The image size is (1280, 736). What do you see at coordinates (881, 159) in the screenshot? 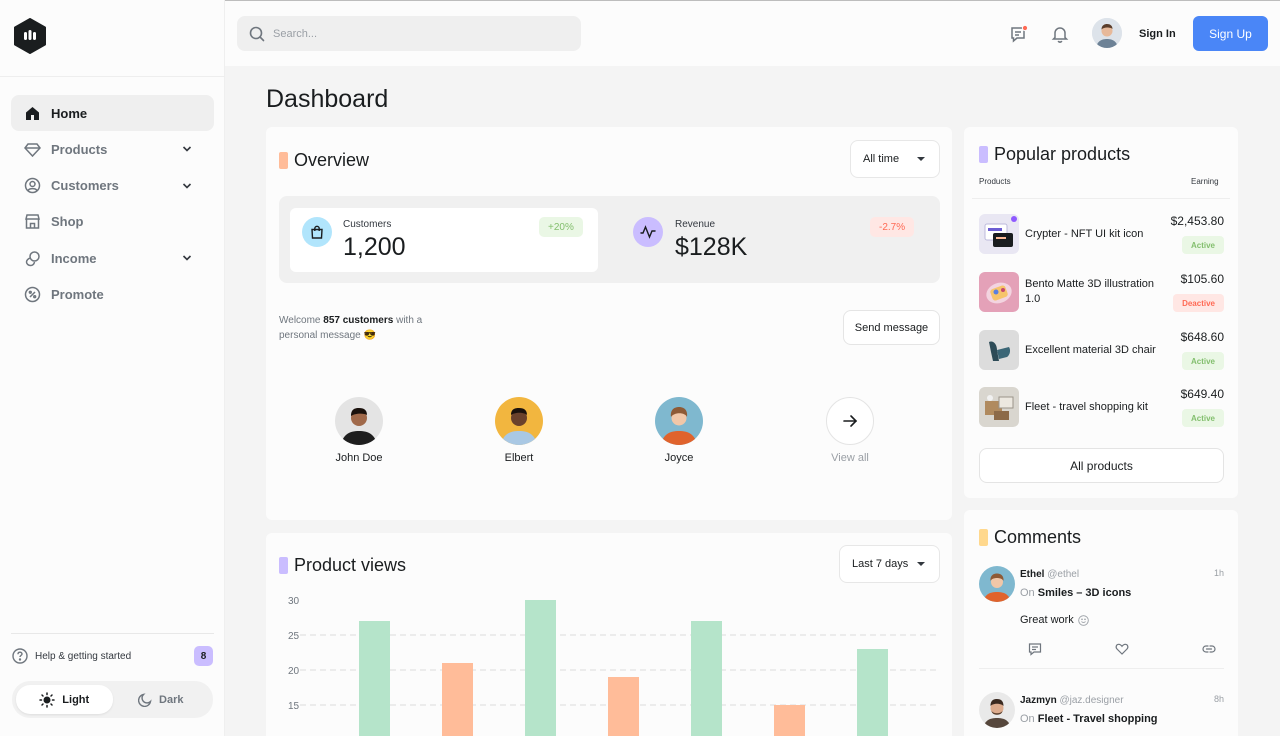
I see `overview-period-value: All time` at bounding box center [881, 159].